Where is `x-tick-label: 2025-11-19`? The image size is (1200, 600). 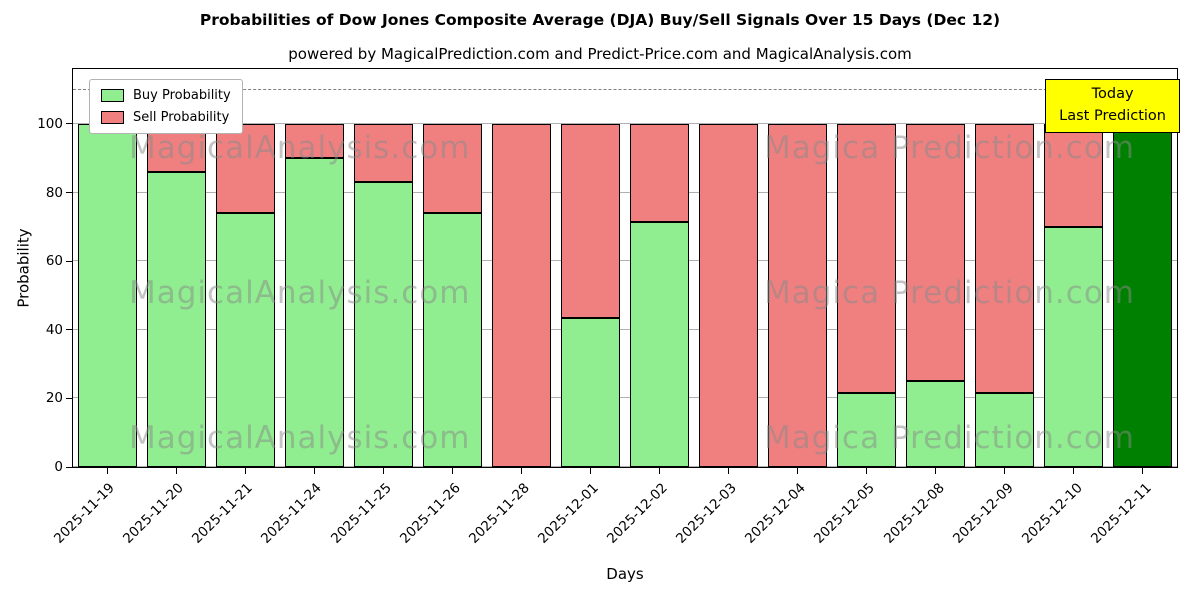 x-tick-label: 2025-11-19 is located at coordinates (84, 513).